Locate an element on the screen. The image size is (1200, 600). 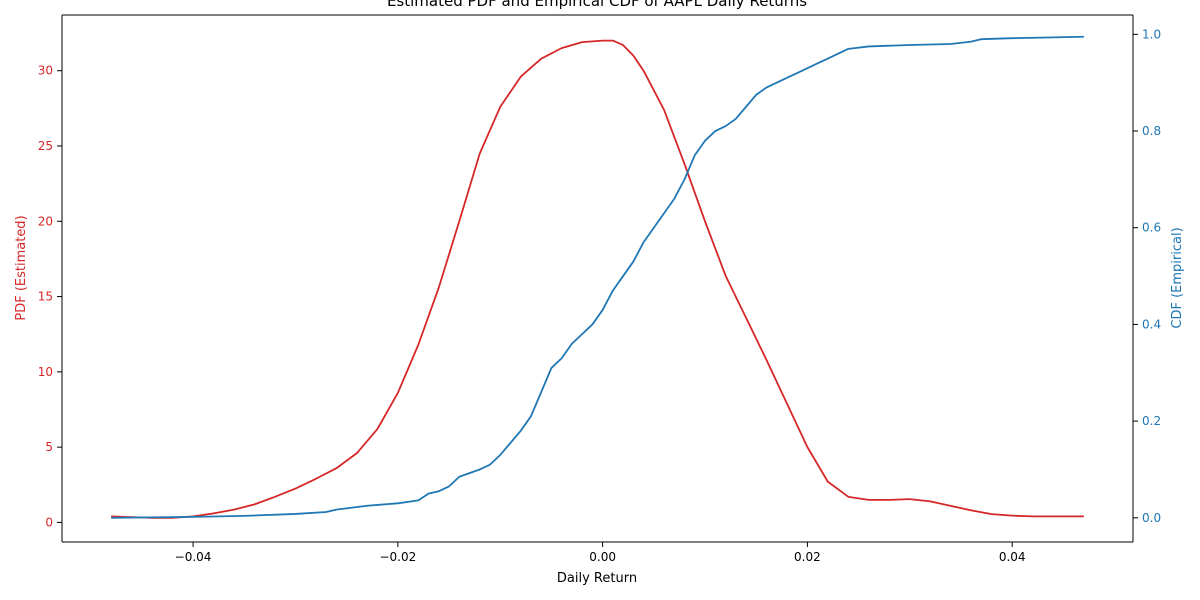
y-right-tick-label: 0.6 is located at coordinates (1151, 228).